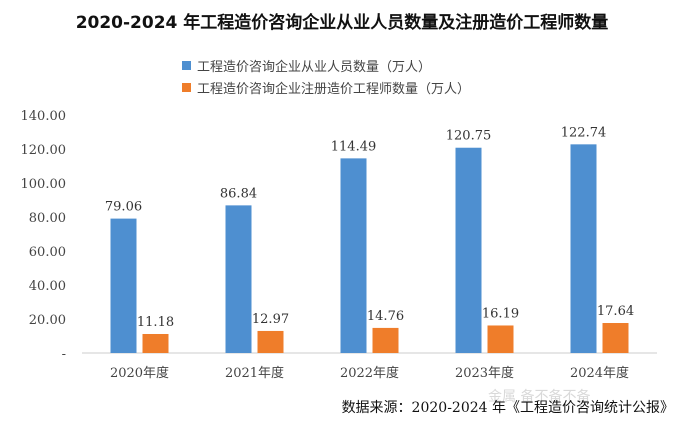 Image resolution: width=684 pixels, height=423 pixels. Describe the element at coordinates (47, 286) in the screenshot. I see `y-tick-label: 40.00` at that location.